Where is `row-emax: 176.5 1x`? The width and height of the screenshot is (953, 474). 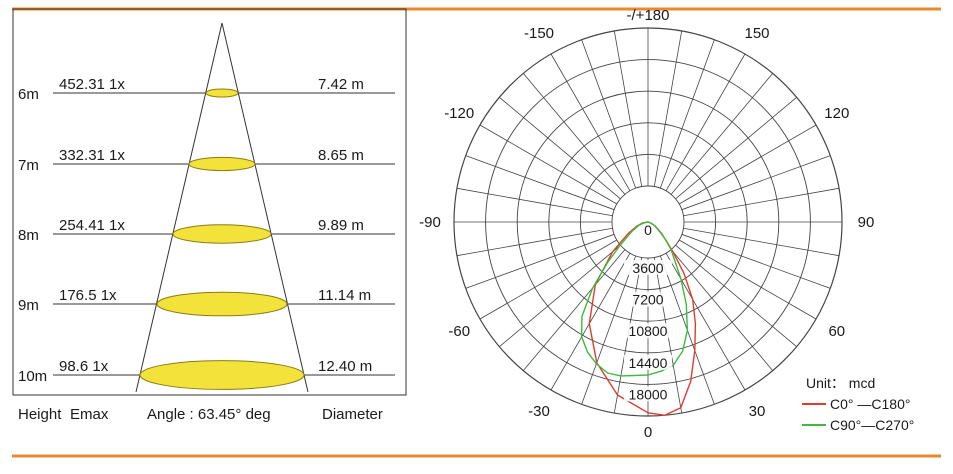
row-emax: 176.5 1x is located at coordinates (88, 295).